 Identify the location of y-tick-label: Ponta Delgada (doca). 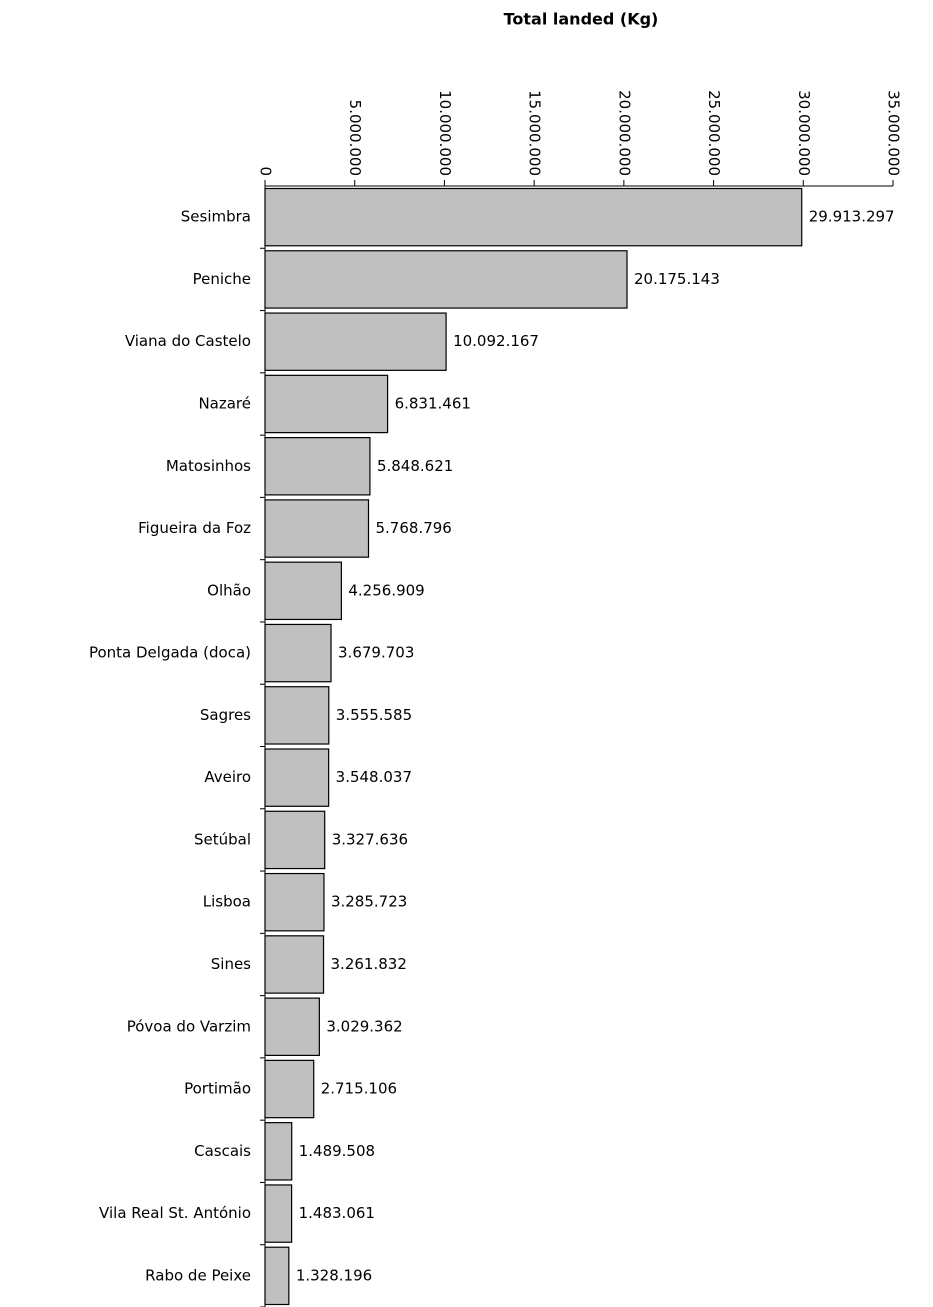
(170, 653).